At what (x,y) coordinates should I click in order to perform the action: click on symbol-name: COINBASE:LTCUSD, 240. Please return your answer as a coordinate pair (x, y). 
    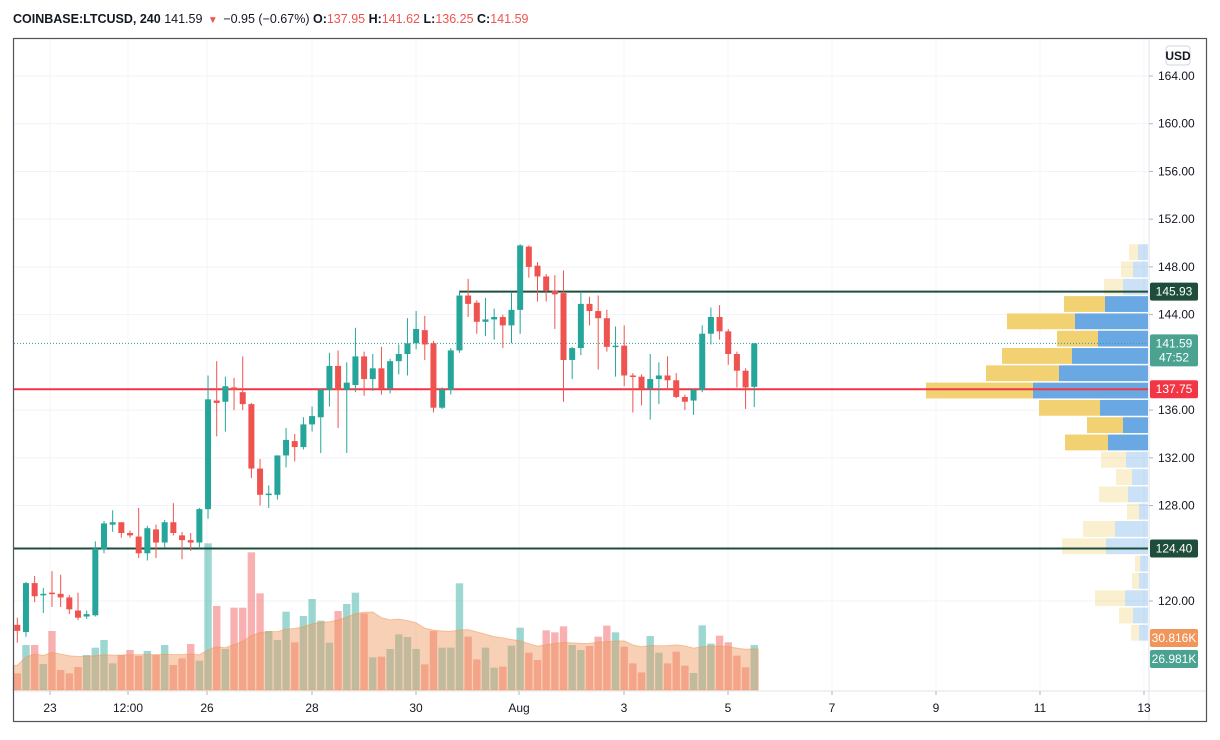
    Looking at the image, I should click on (87, 19).